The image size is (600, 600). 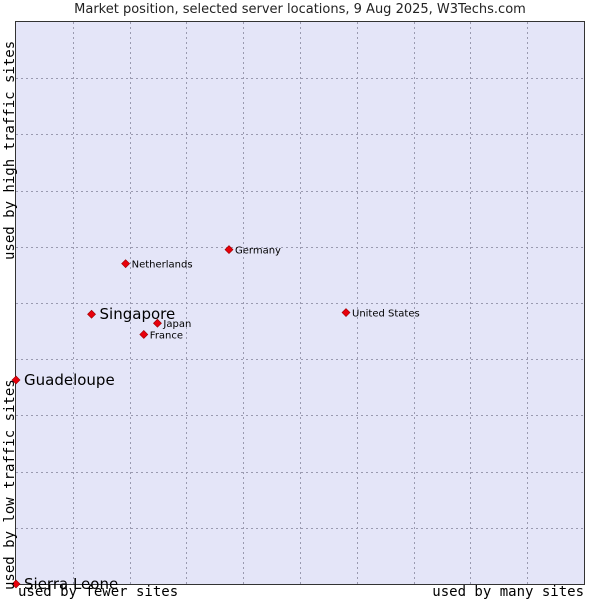 I want to click on x-axis-label-low: used by fewer sites, so click(x=98, y=592).